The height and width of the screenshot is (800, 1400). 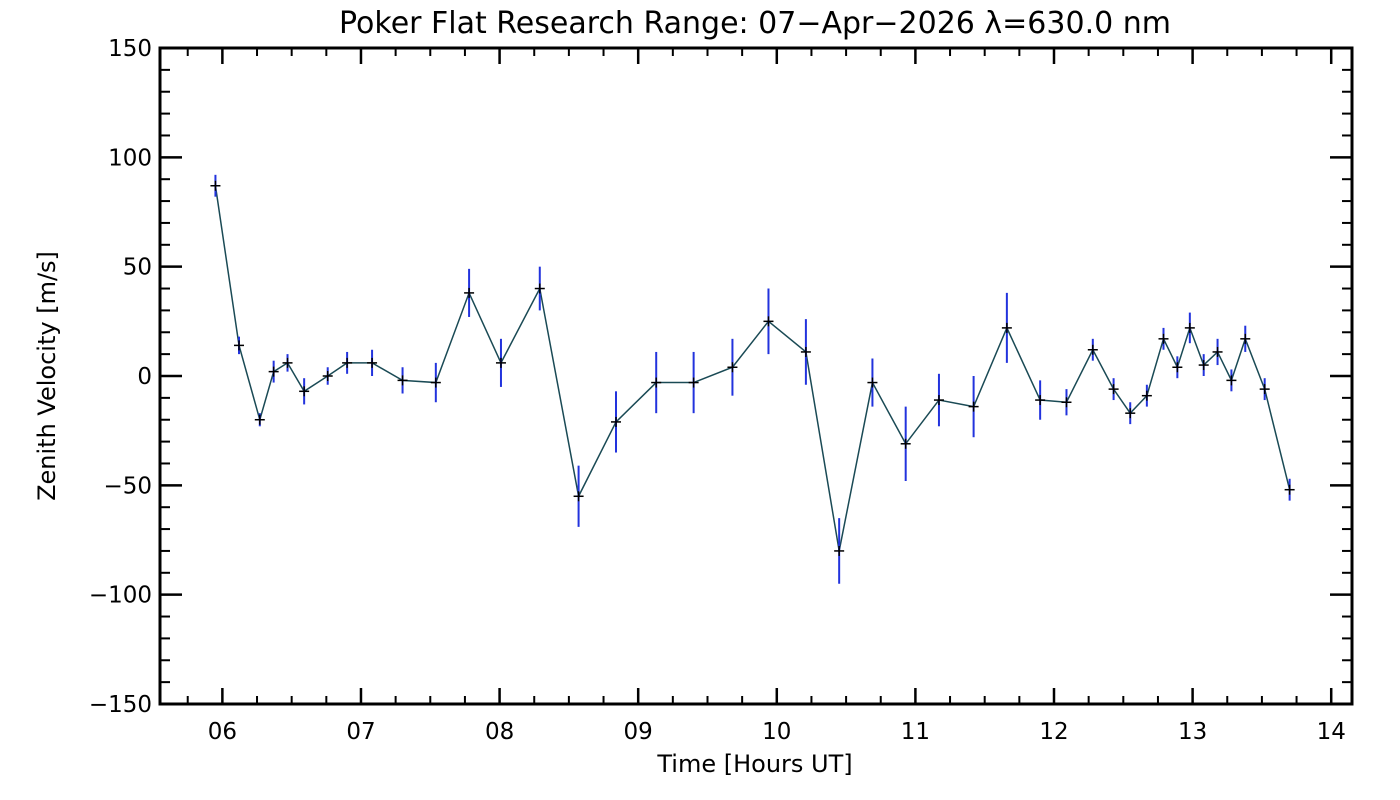 What do you see at coordinates (1192, 732) in the screenshot?
I see `x-tick-label: 13` at bounding box center [1192, 732].